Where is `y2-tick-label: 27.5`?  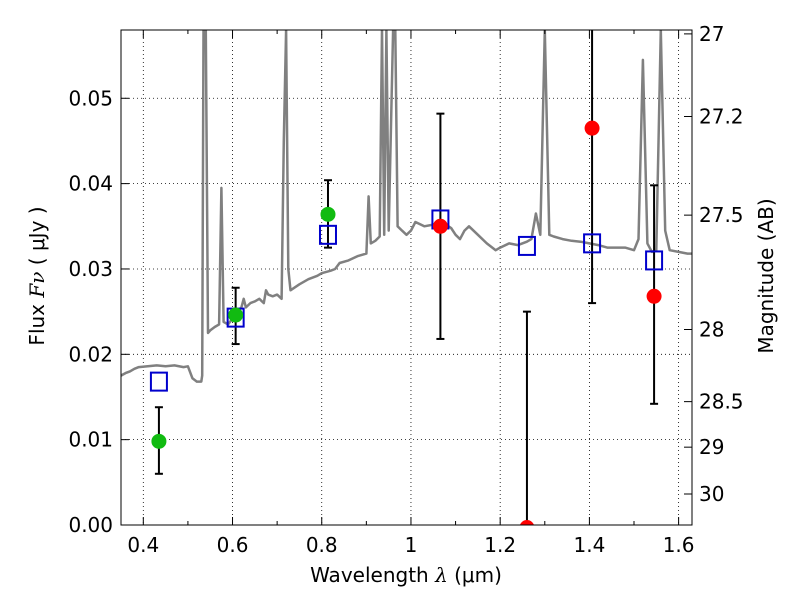 y2-tick-label: 27.5 is located at coordinates (721, 215).